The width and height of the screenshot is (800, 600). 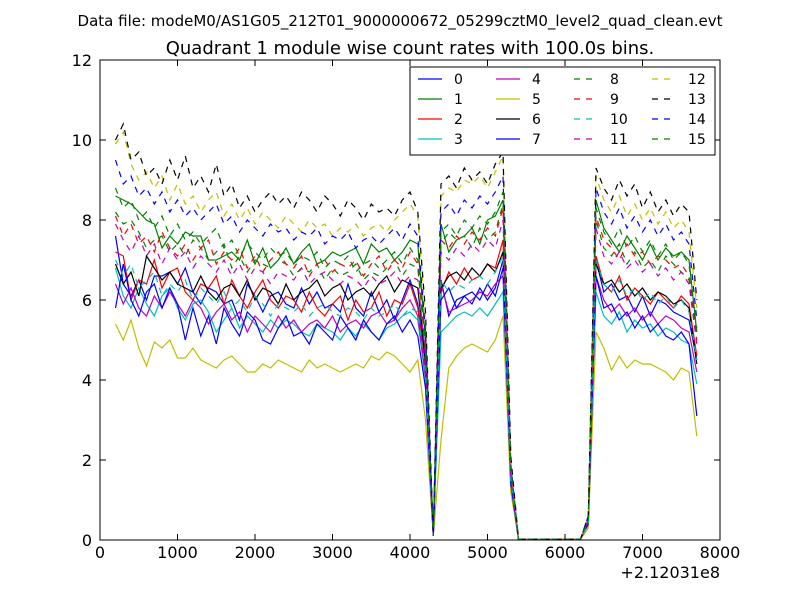 What do you see at coordinates (536, 120) in the screenshot?
I see `legend-label-6: 6` at bounding box center [536, 120].